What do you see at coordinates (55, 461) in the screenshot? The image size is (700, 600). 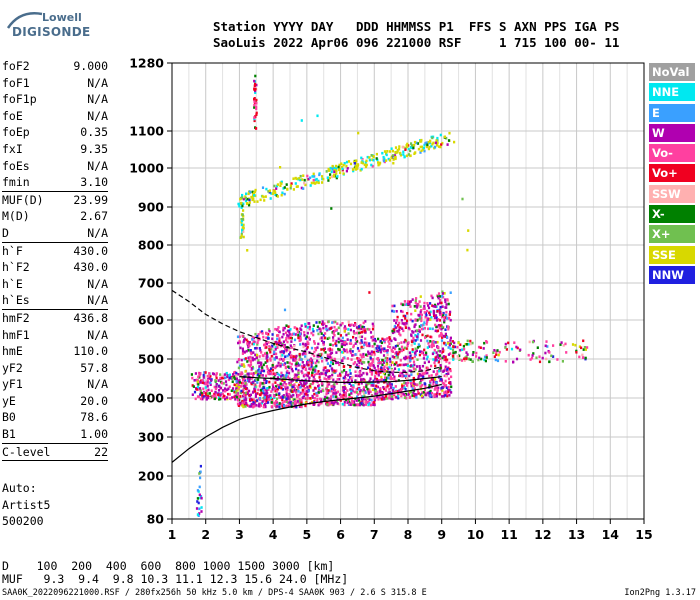 I see `param-separator` at bounding box center [55, 461].